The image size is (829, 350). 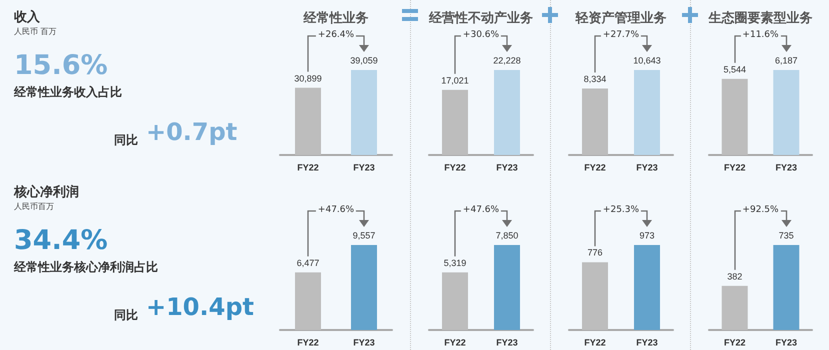 I want to click on text: +11.6%, so click(x=760, y=35).